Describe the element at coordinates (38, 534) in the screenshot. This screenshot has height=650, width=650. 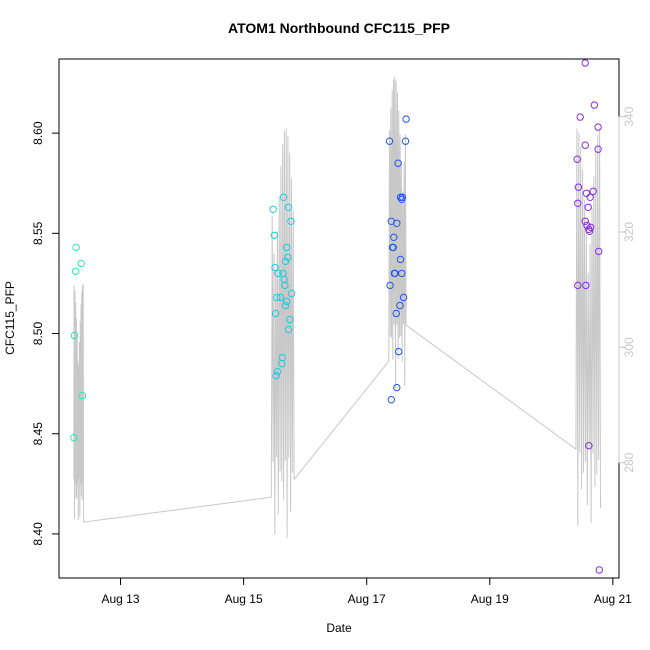
I see `y-tick-label: 8.40` at that location.